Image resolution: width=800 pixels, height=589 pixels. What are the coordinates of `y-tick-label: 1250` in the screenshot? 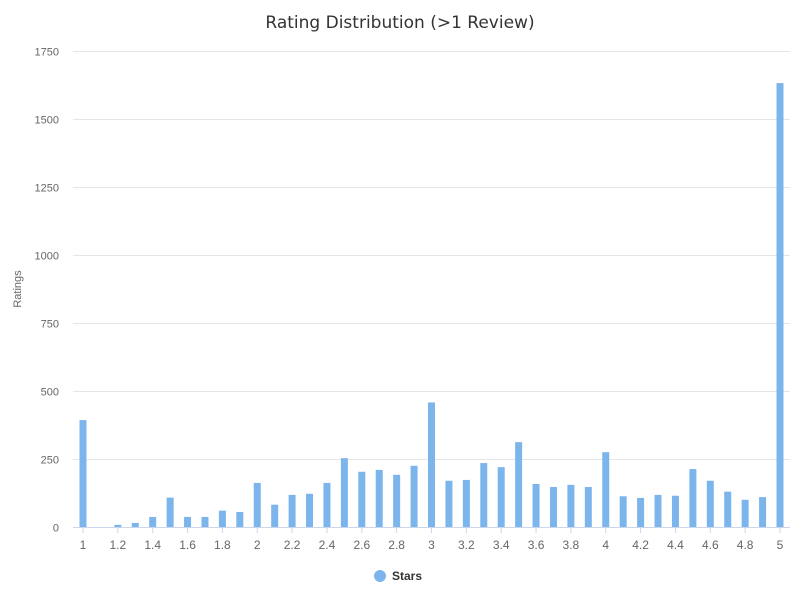 It's located at (47, 189).